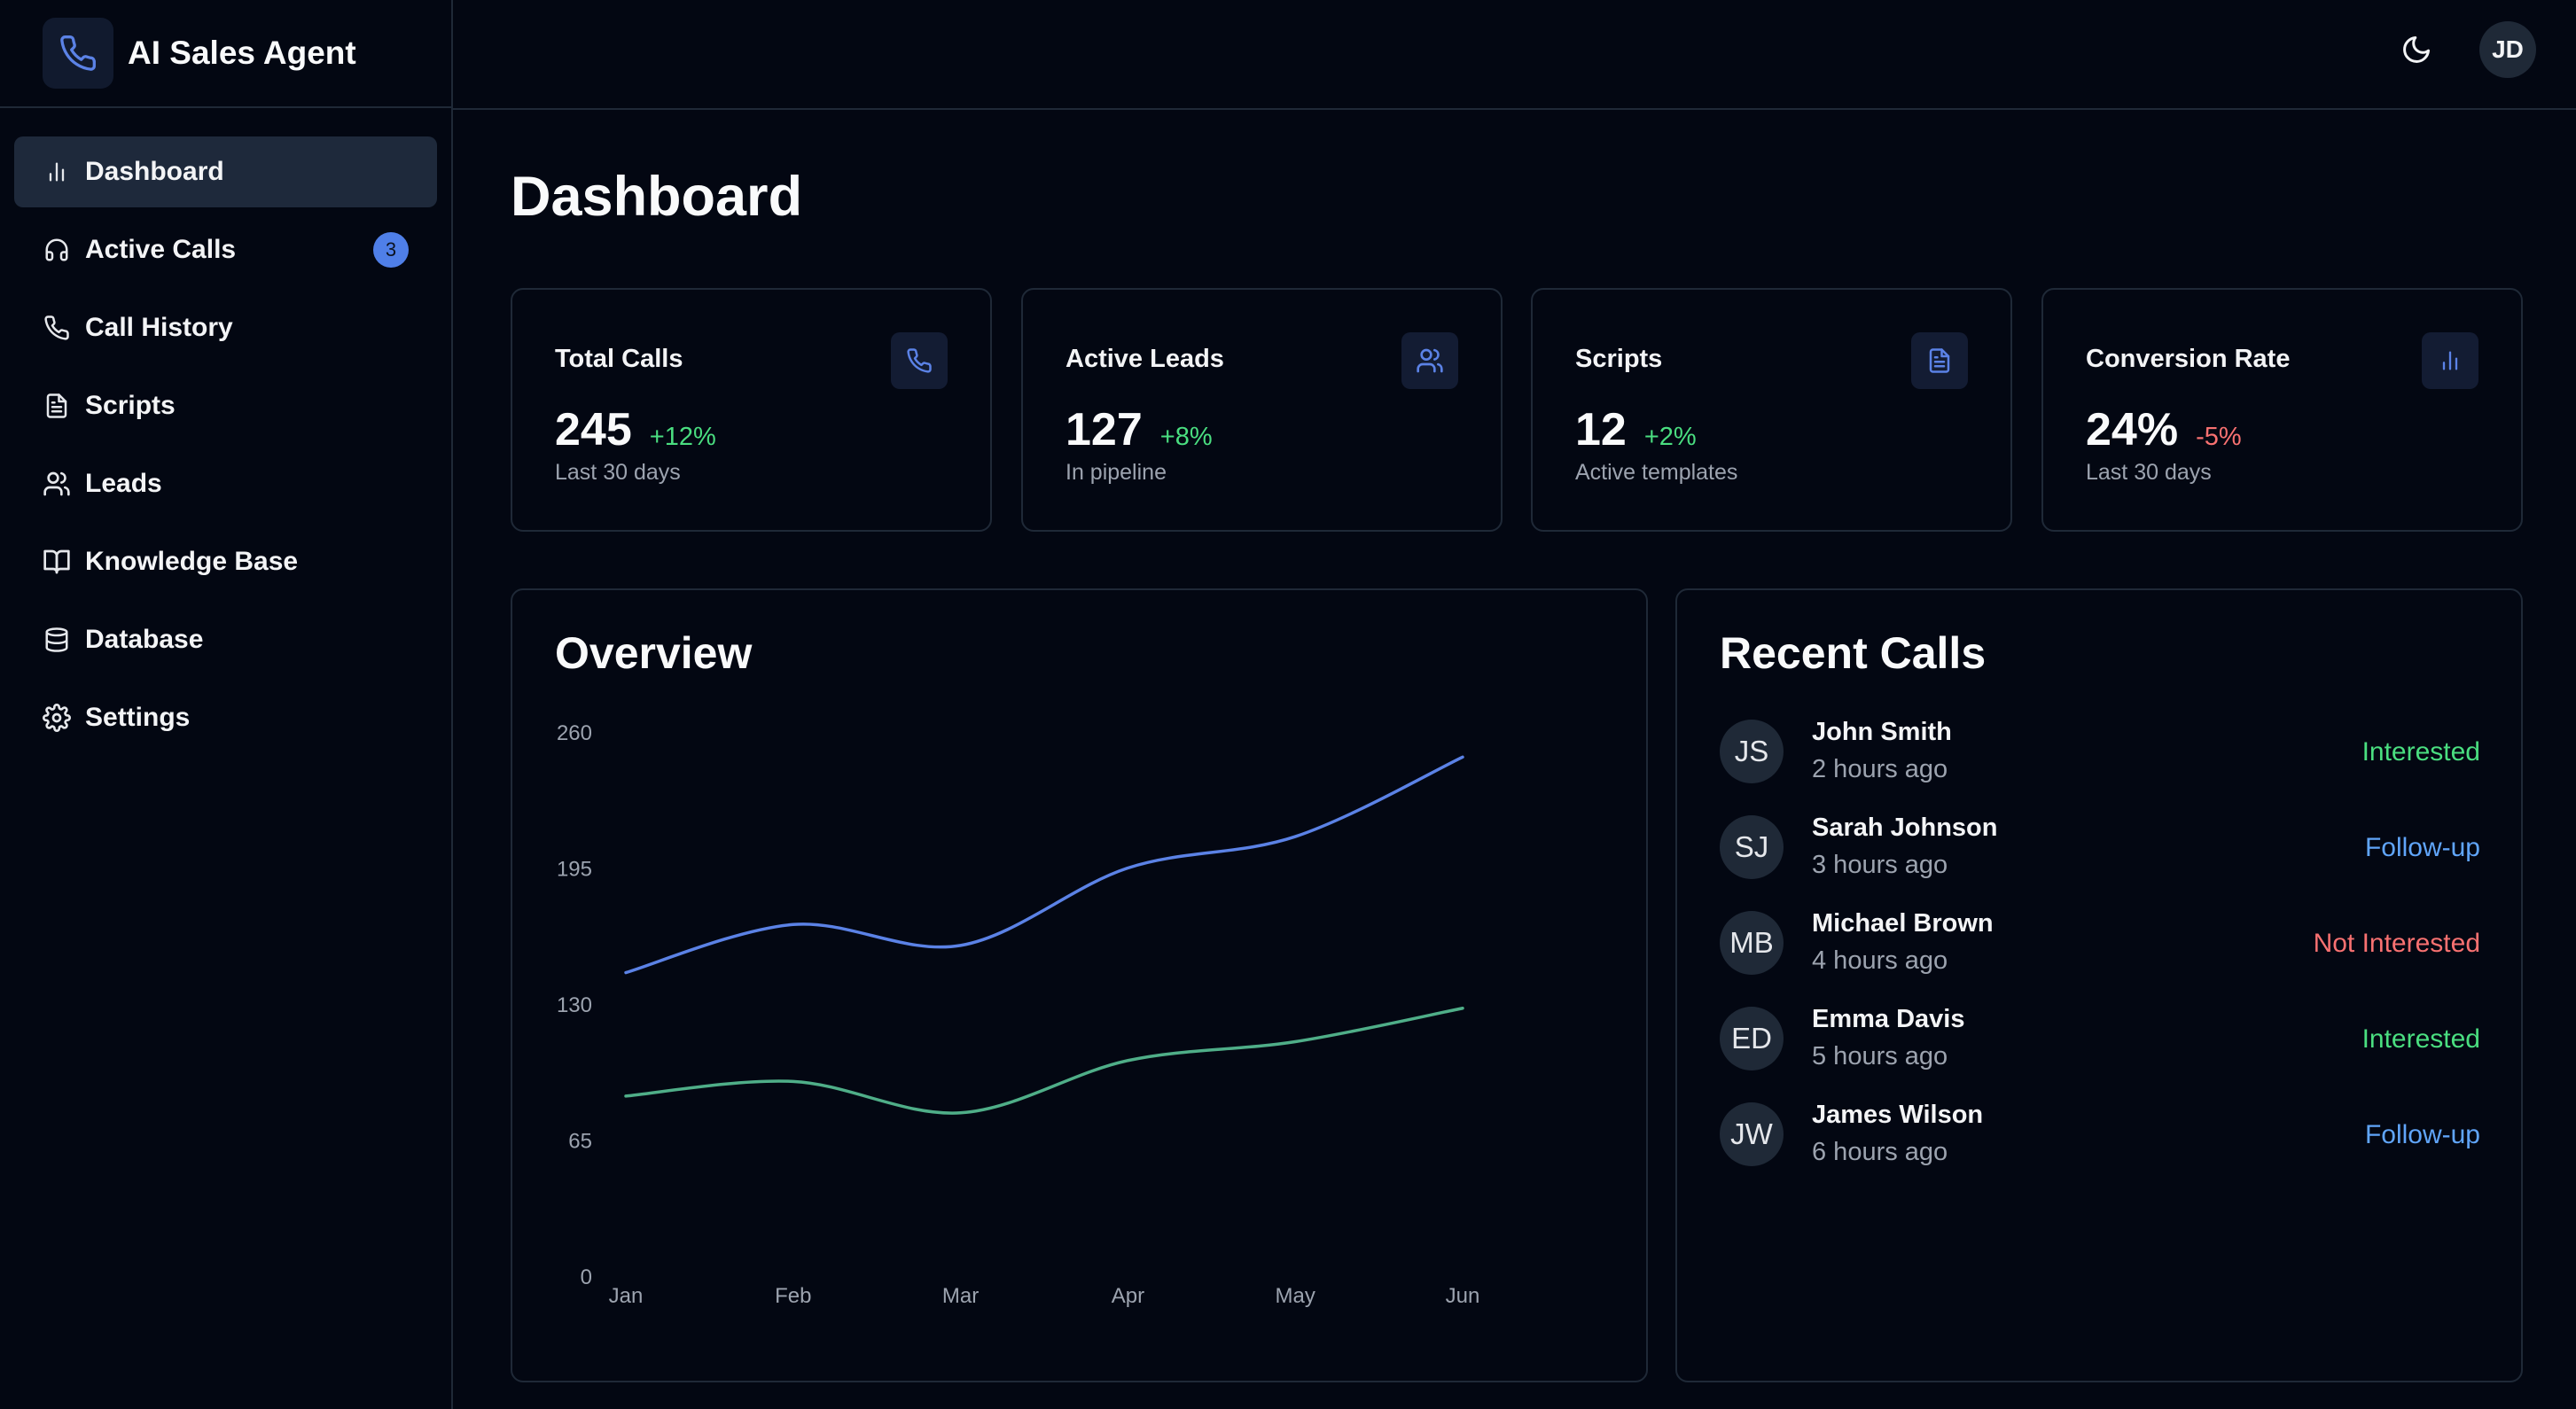 The height and width of the screenshot is (1409, 2576). Describe the element at coordinates (1880, 865) in the screenshot. I see `call-time: 3 hours ago` at that location.